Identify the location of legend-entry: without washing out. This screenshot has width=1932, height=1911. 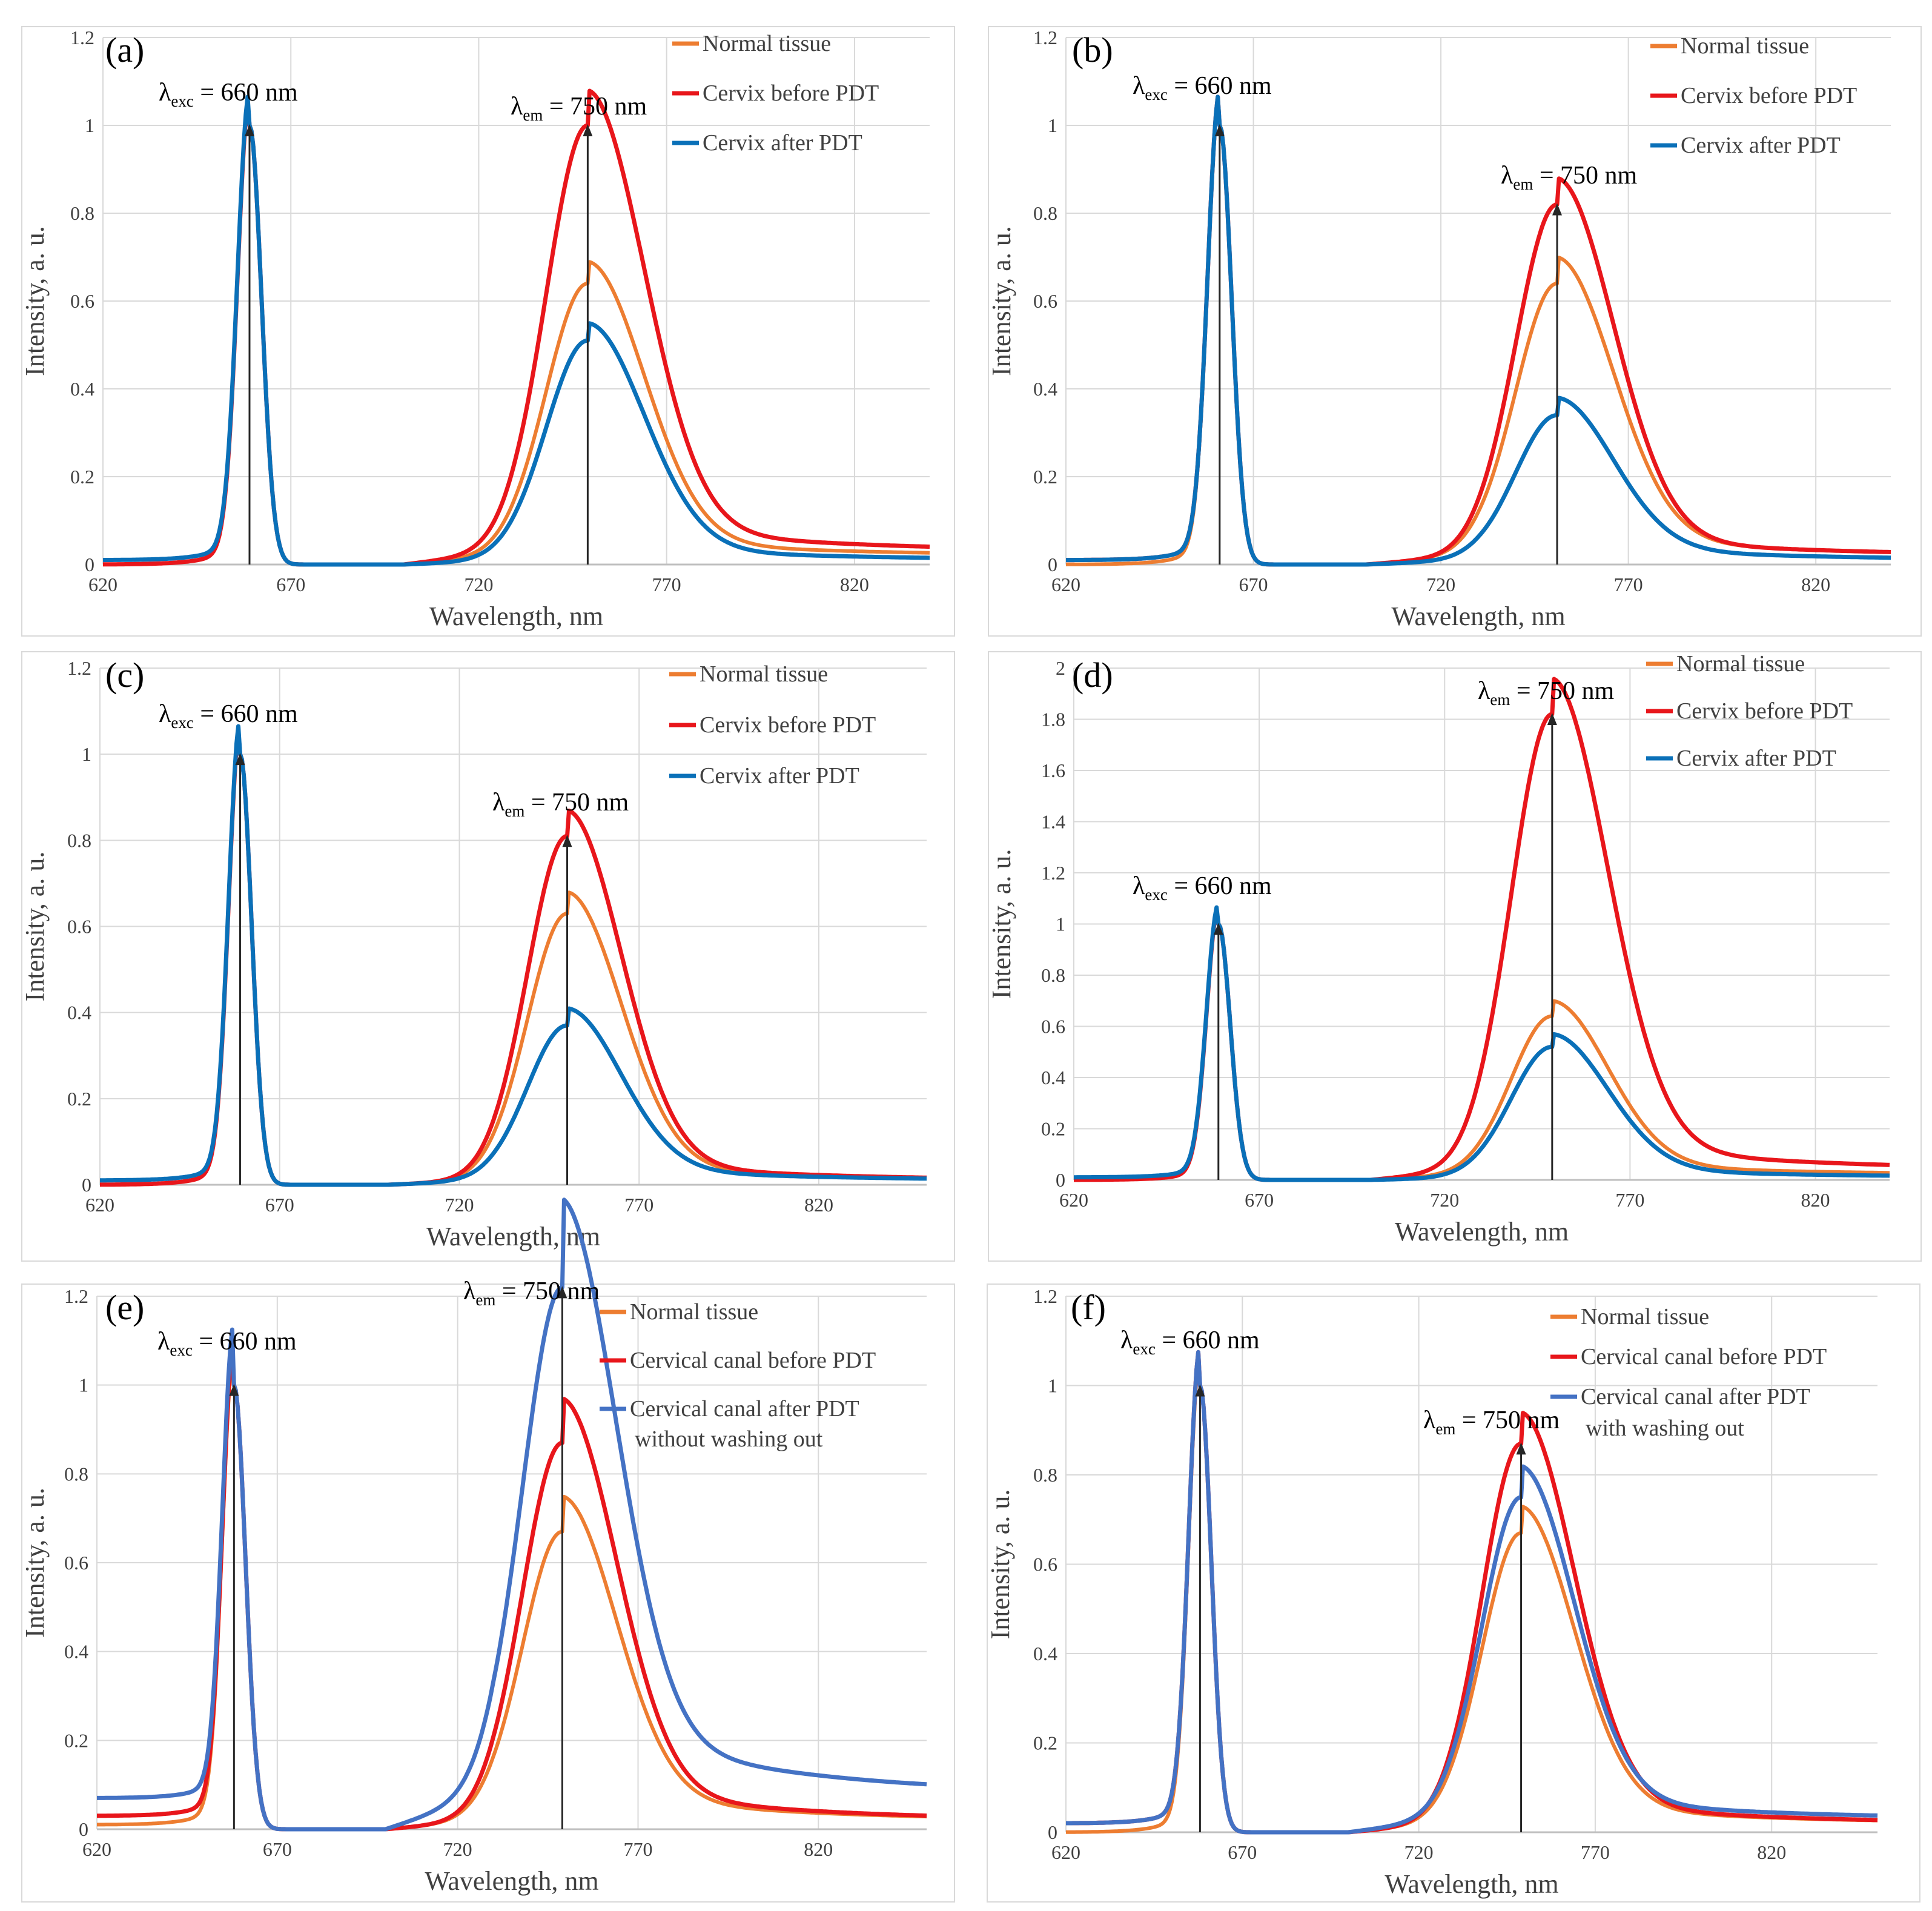
(729, 1439).